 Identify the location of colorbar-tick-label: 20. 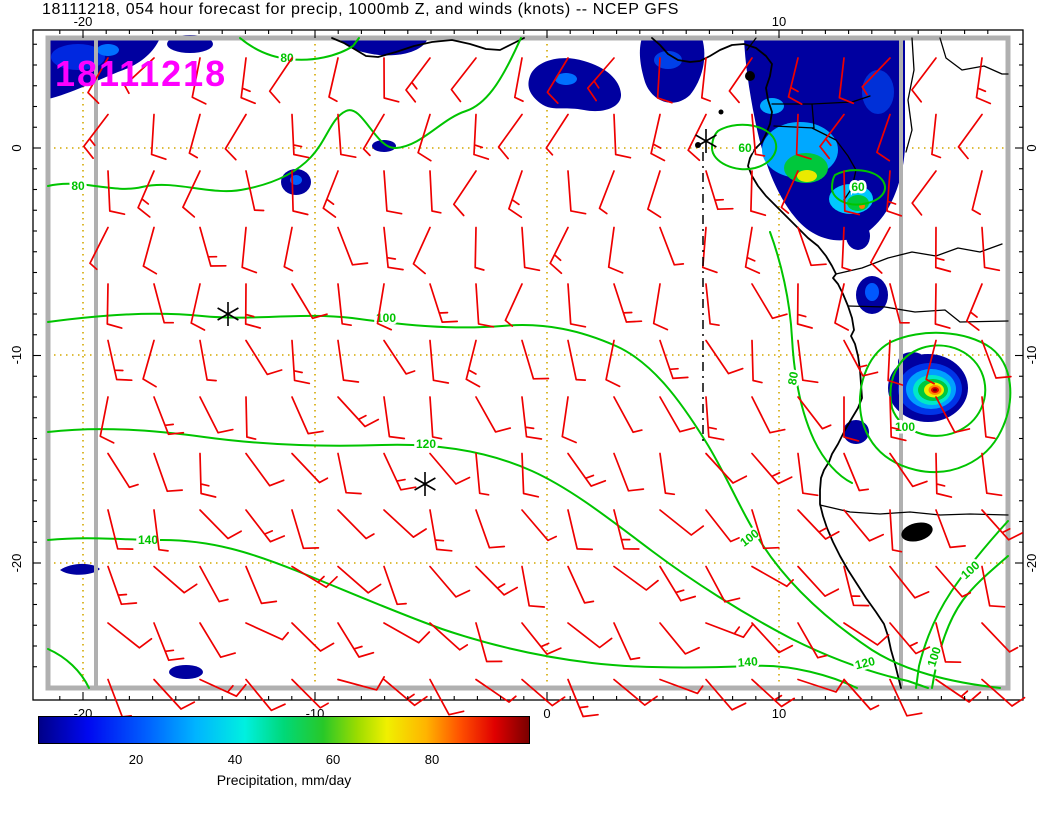
(136, 759).